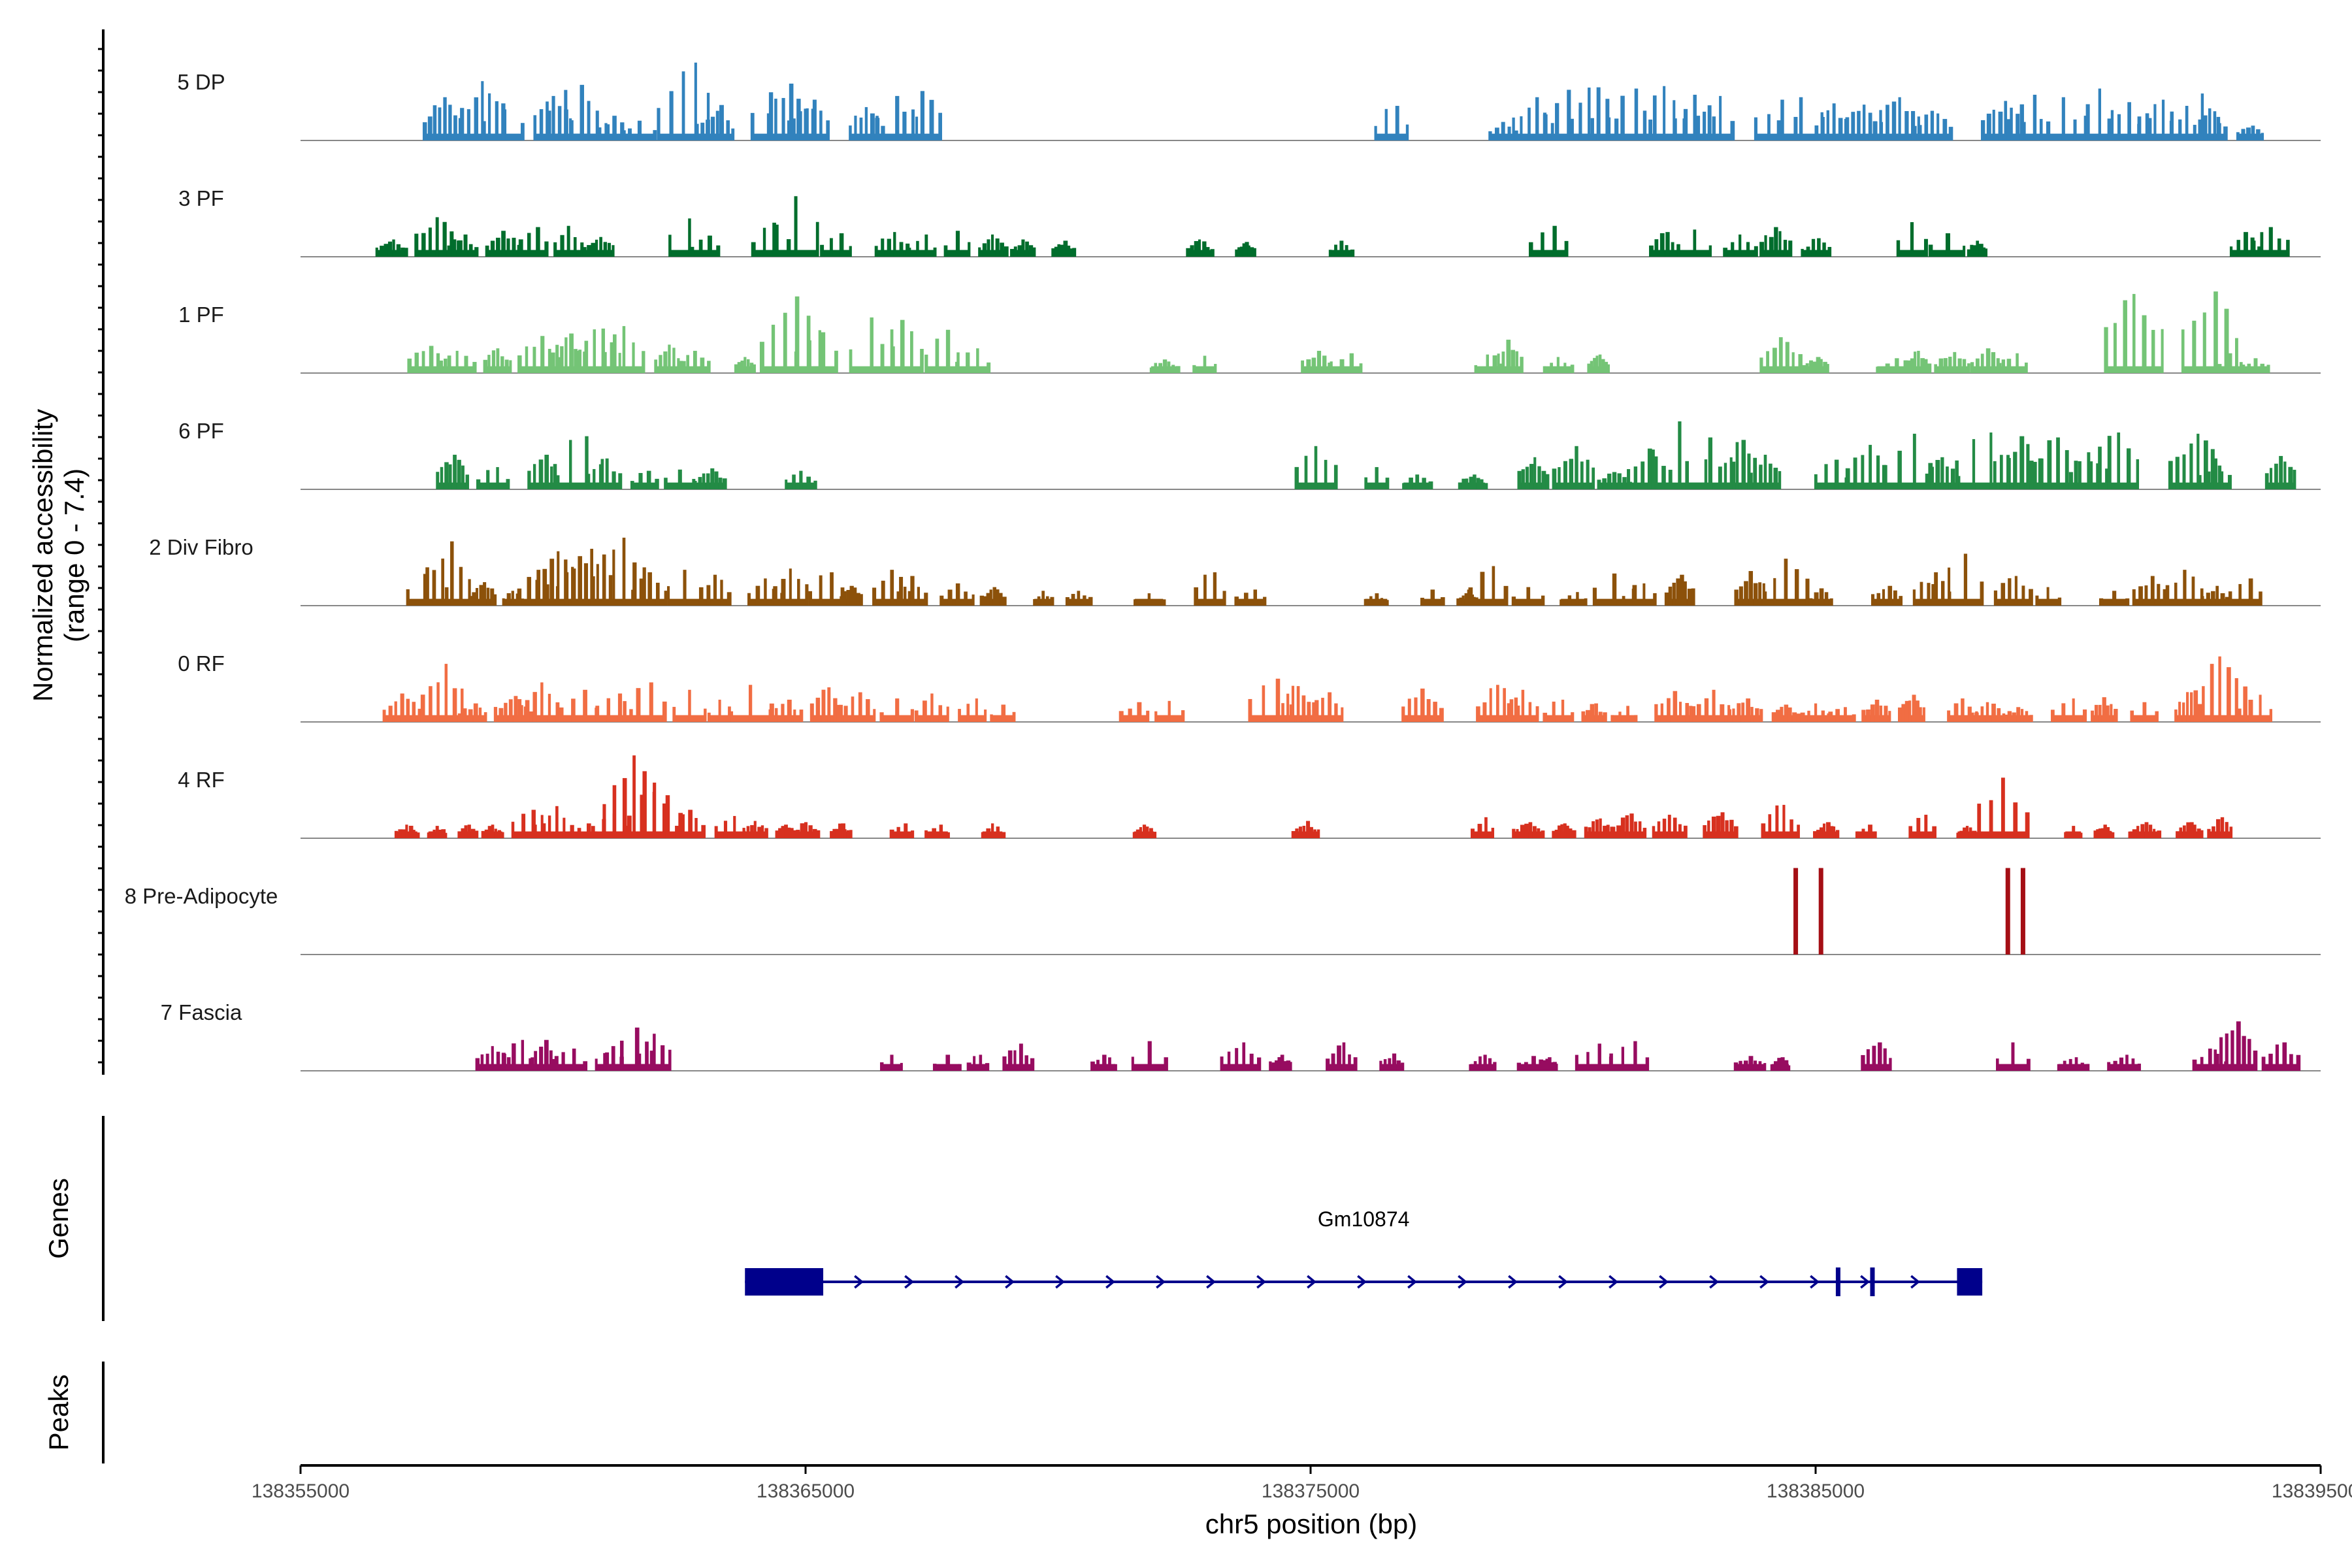 The width and height of the screenshot is (2352, 1568). What do you see at coordinates (201, 198) in the screenshot?
I see `track-label: 3 PF` at bounding box center [201, 198].